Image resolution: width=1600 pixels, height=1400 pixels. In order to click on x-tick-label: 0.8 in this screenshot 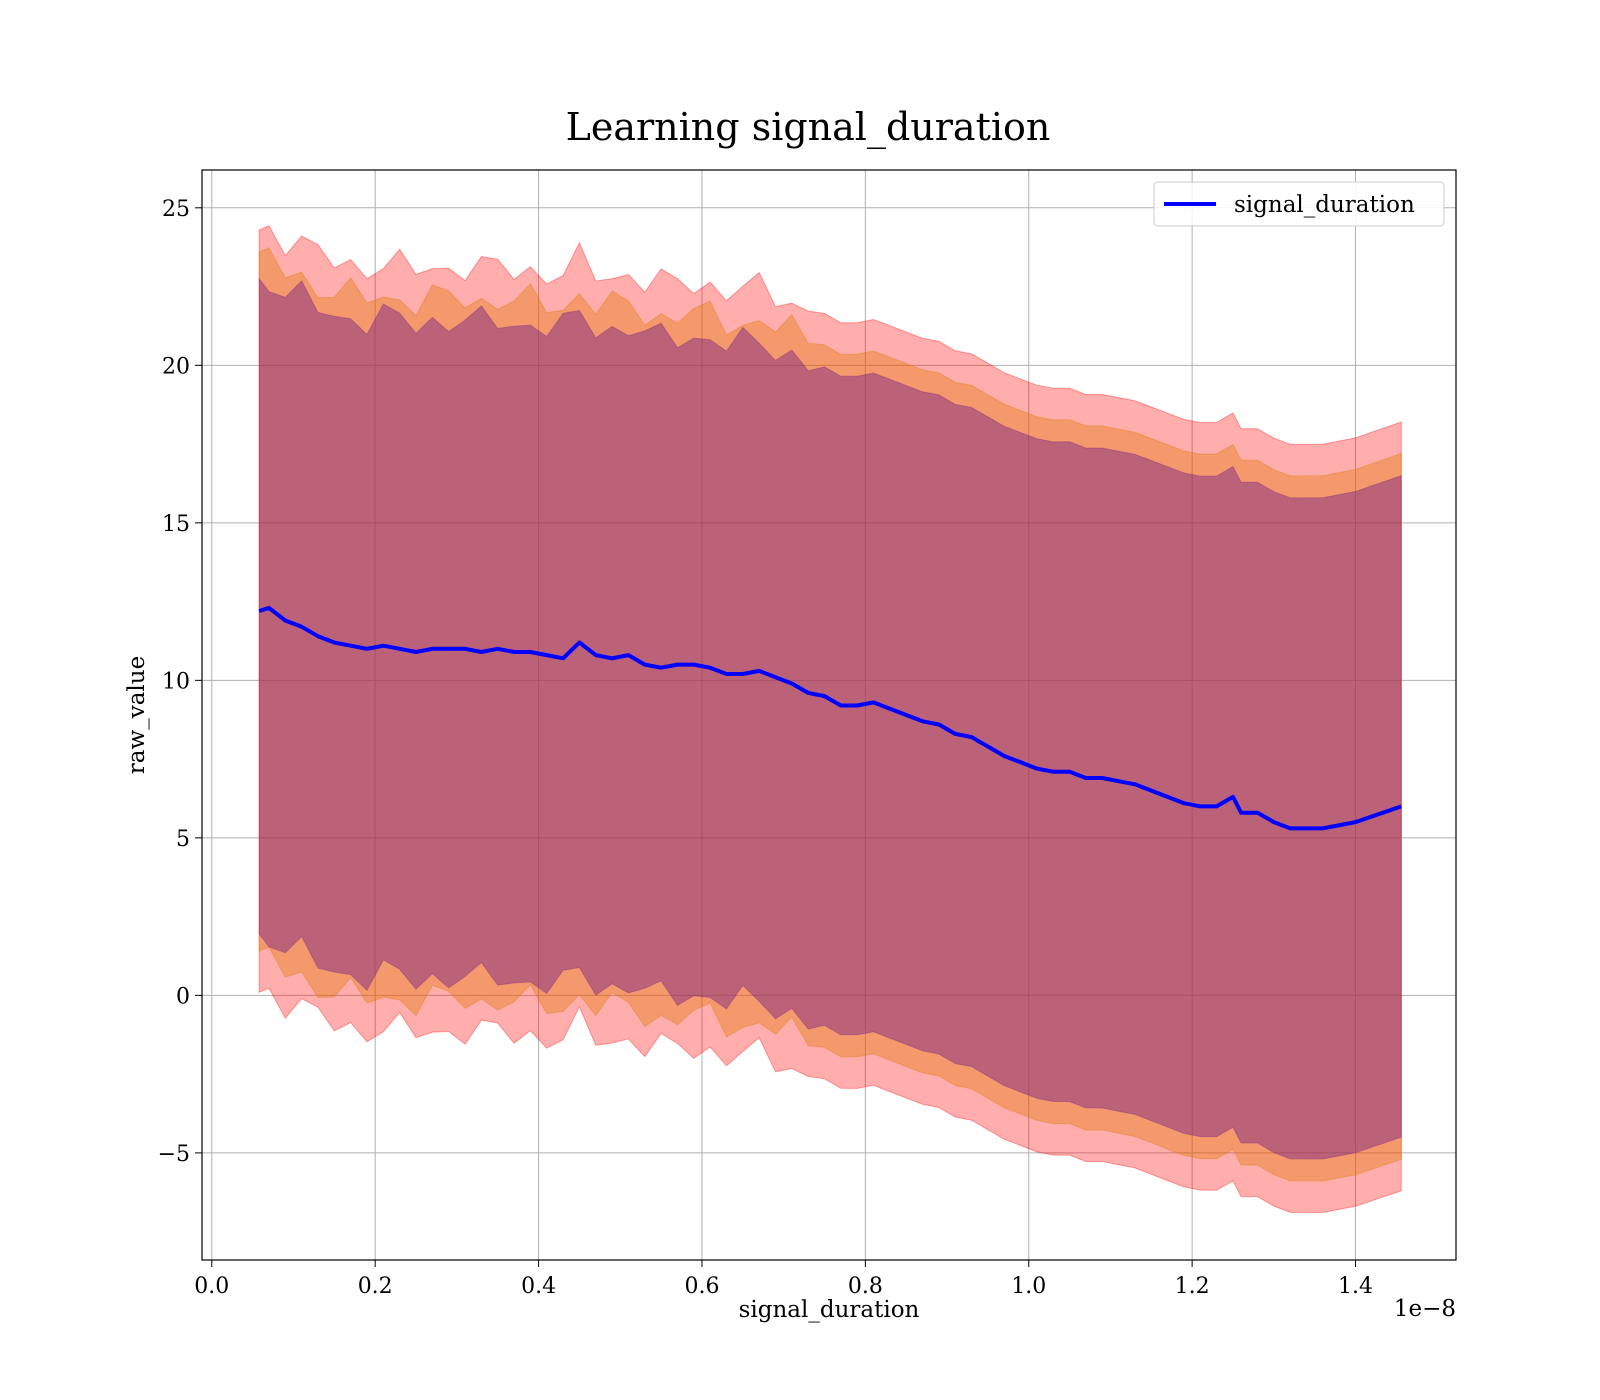, I will do `click(865, 1286)`.